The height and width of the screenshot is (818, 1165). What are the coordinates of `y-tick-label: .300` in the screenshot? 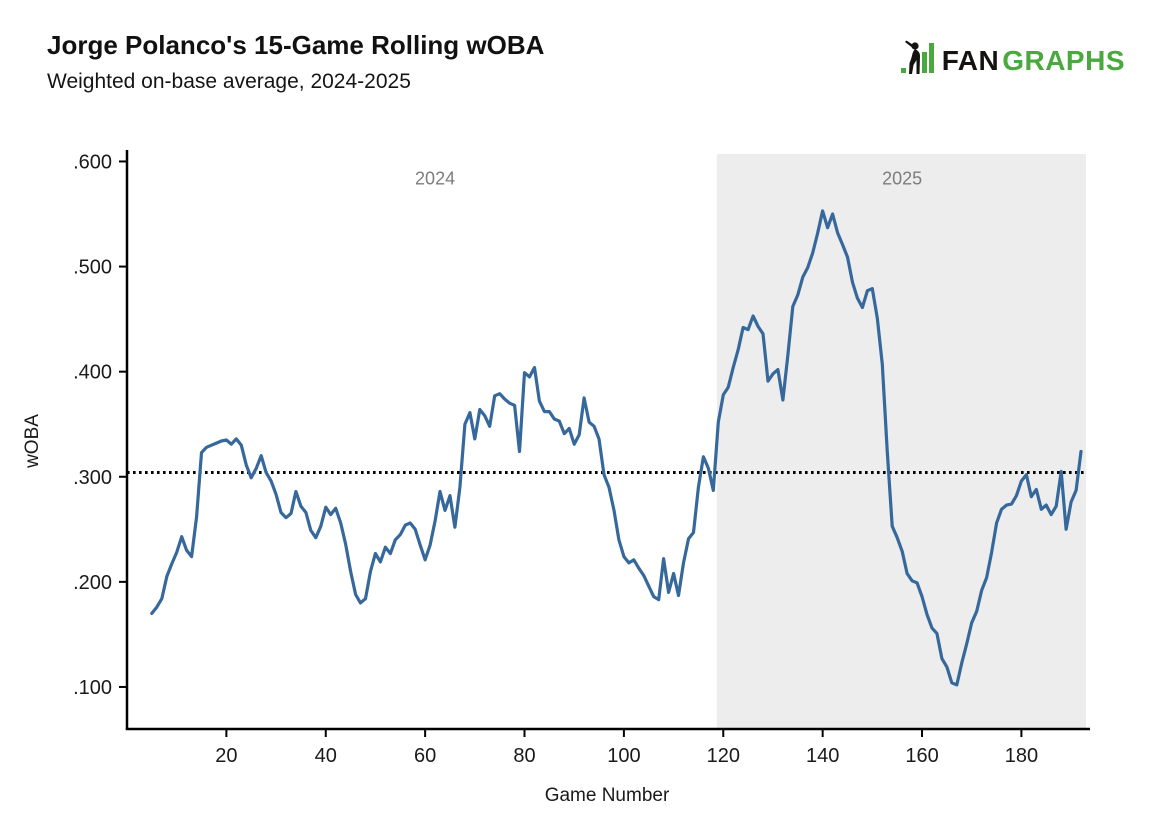 It's located at (92, 478).